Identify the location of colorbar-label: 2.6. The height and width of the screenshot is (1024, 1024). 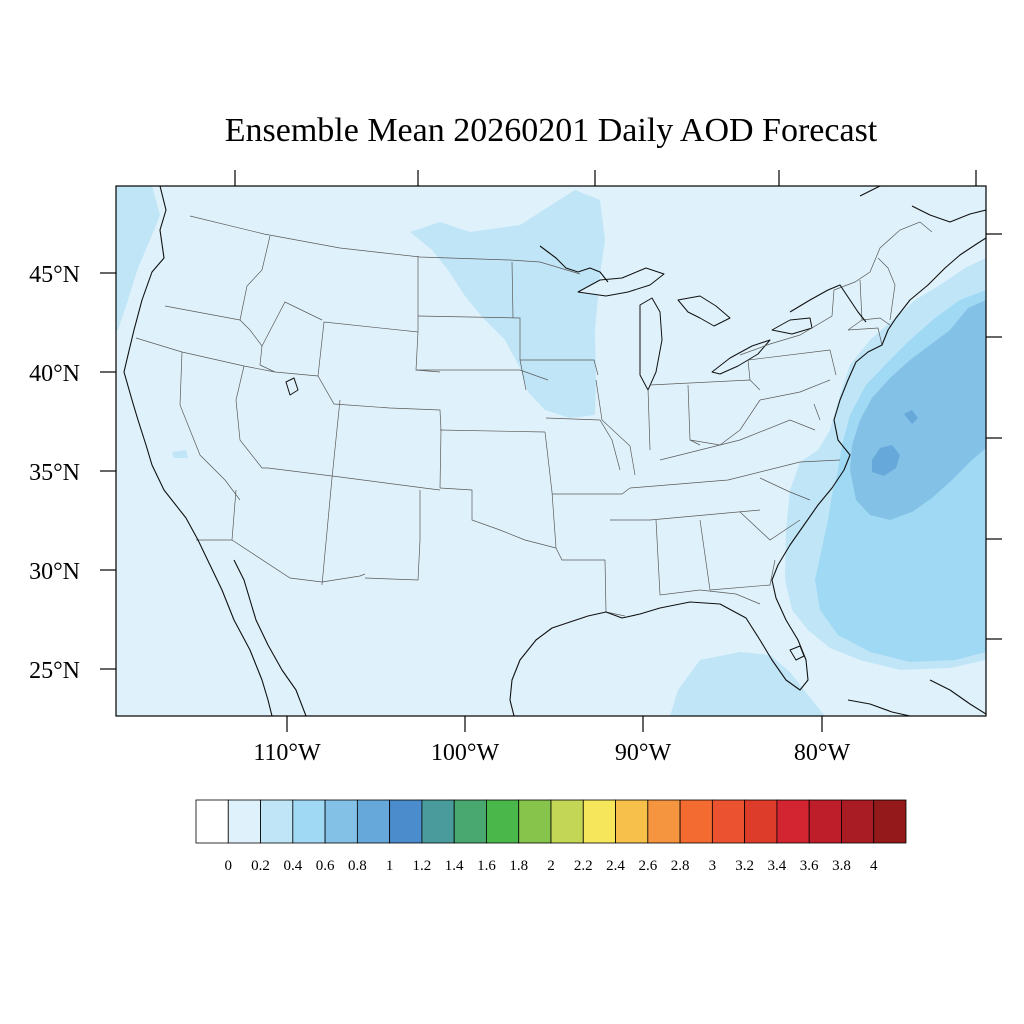
(647, 866).